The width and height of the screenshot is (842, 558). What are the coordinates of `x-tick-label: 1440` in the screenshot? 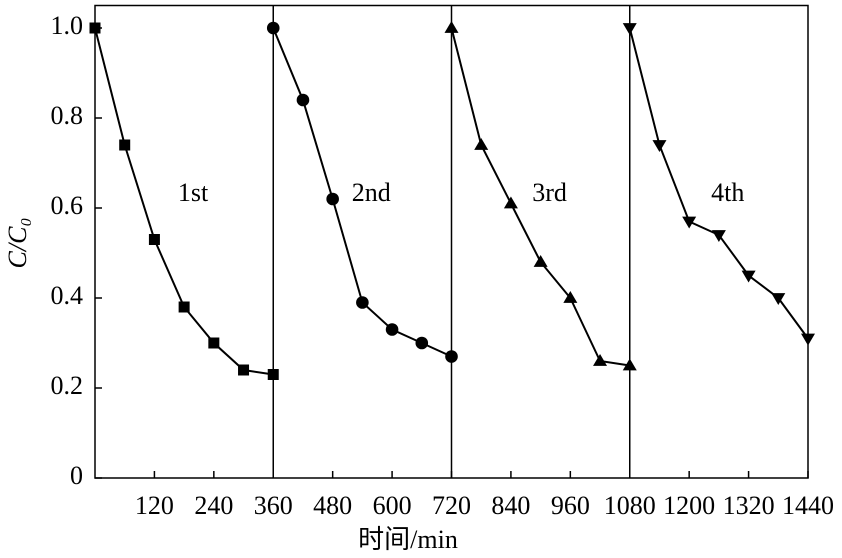 It's located at (808, 505).